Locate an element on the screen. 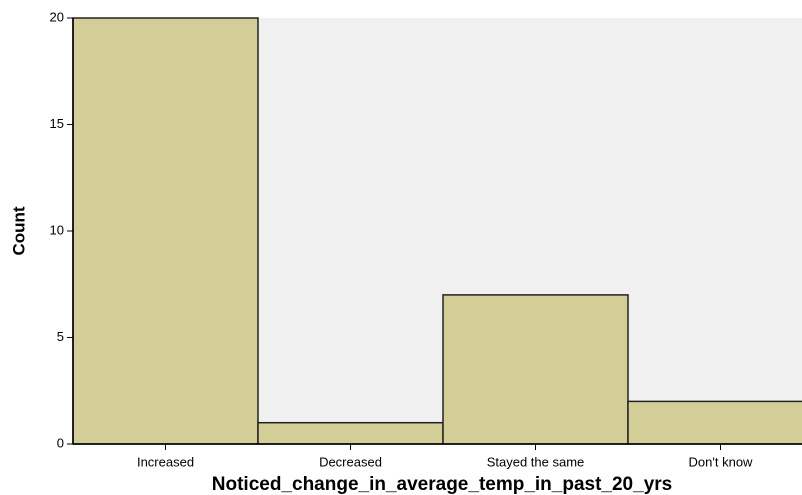 The width and height of the screenshot is (802, 495). y-tick-label: 20 is located at coordinates (57, 16).